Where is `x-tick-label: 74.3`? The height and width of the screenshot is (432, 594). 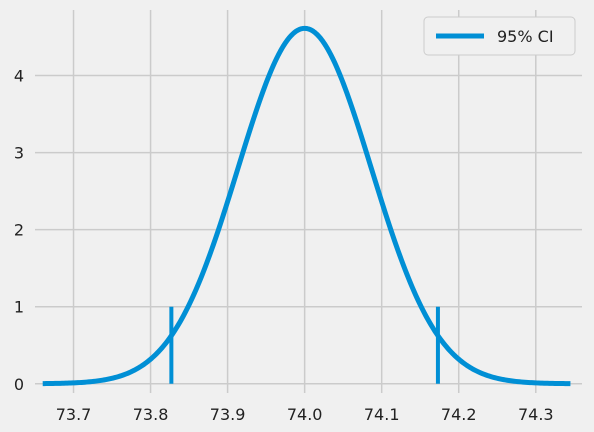
x-tick-label: 74.3 is located at coordinates (536, 414).